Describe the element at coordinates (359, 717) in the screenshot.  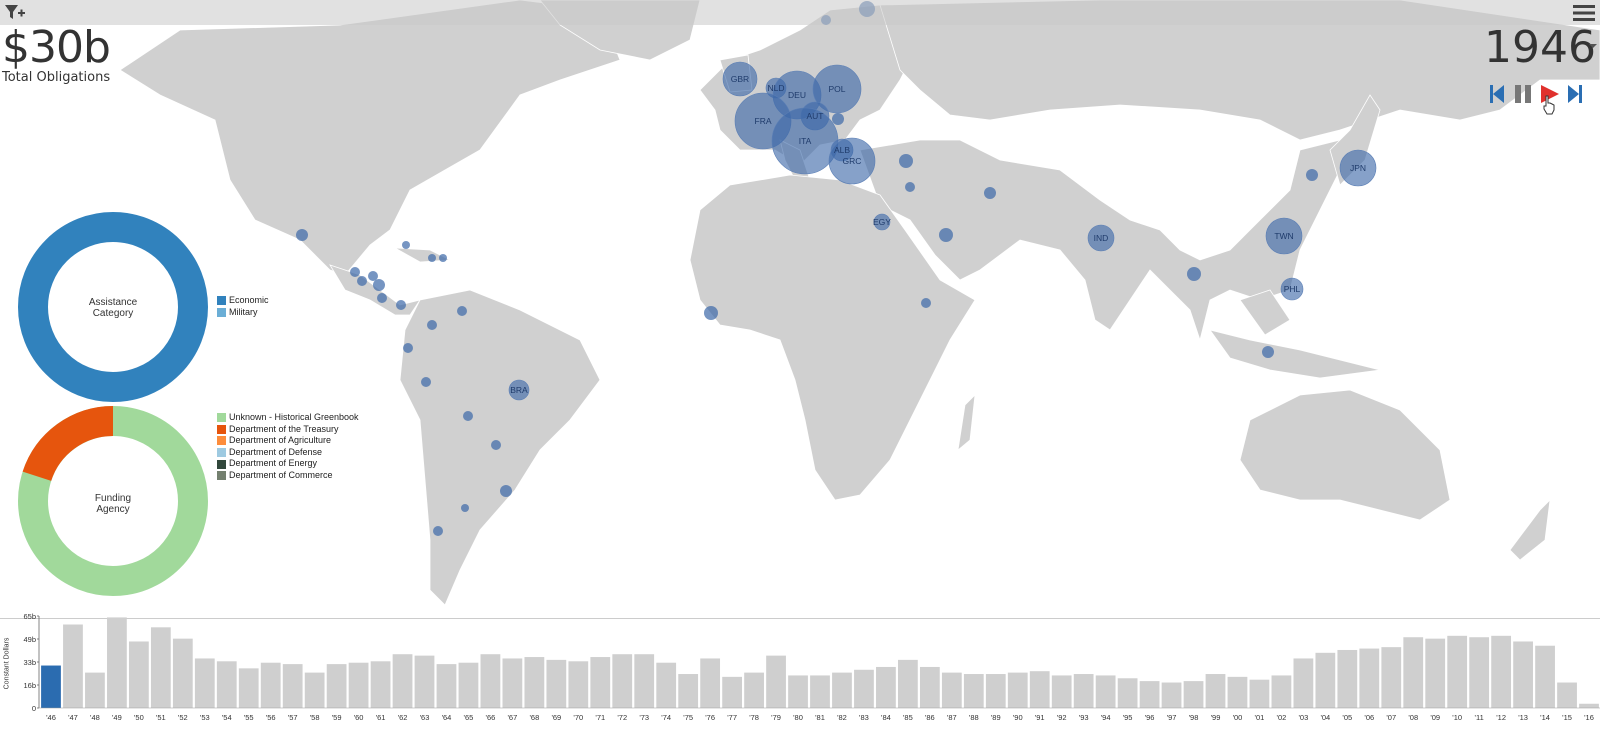
I see `x-tick-label: '60` at that location.